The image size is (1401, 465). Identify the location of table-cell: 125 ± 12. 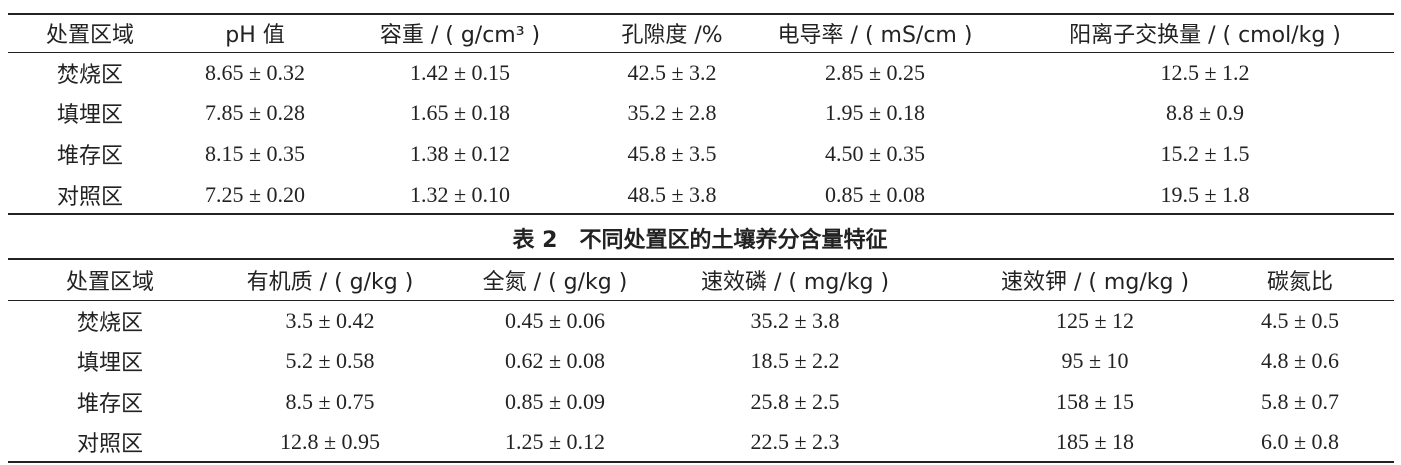
(1095, 320).